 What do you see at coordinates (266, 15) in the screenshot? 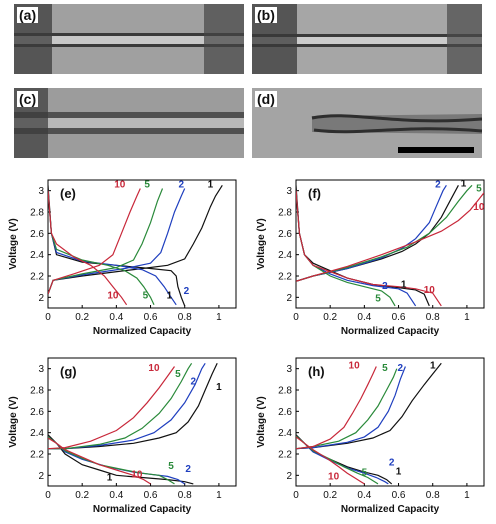
I see `panel-label: (b)` at bounding box center [266, 15].